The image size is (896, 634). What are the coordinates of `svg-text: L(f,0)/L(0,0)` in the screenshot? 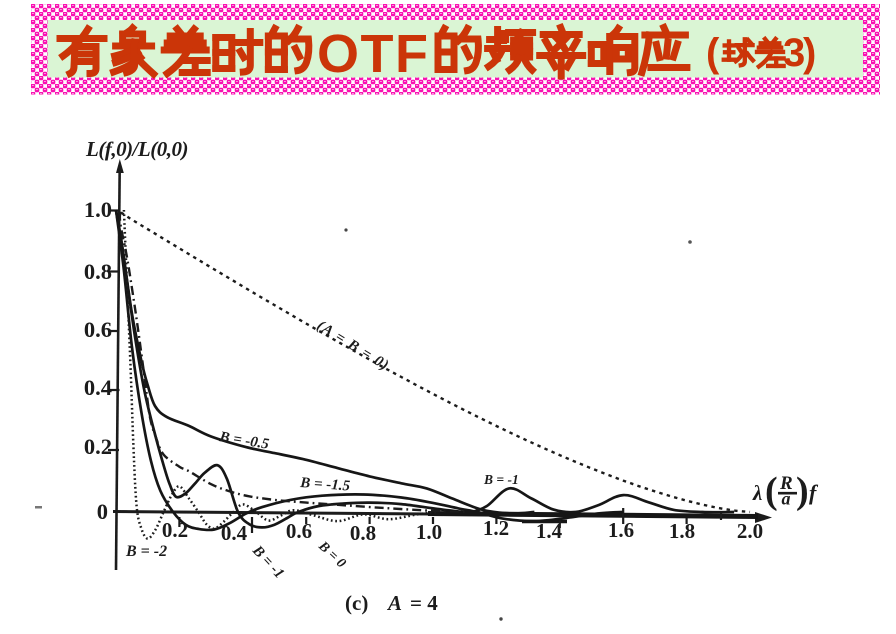 It's located at (136, 149).